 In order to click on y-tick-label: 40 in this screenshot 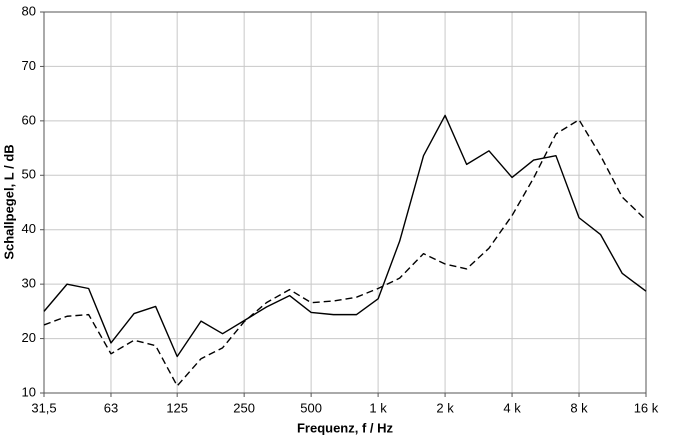, I will do `click(29, 228)`.